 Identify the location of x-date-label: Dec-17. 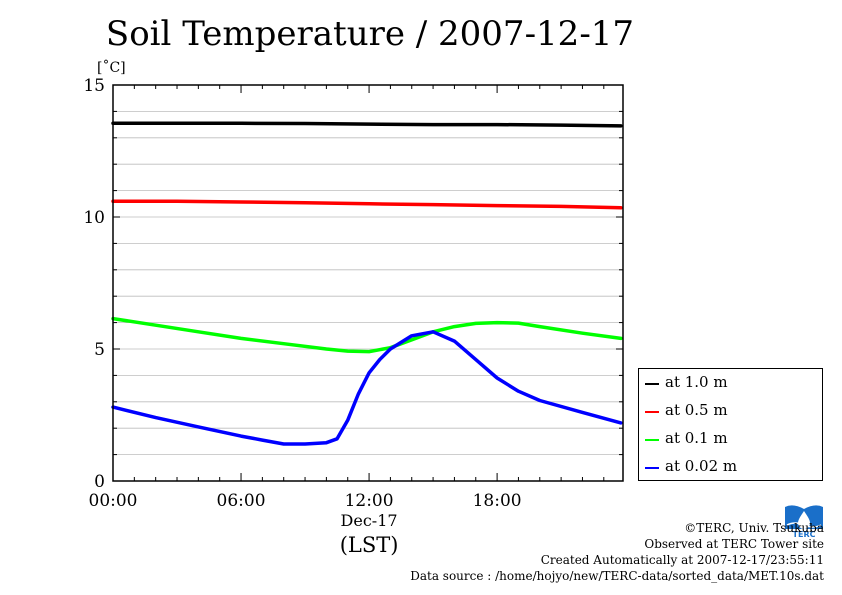
(369, 520).